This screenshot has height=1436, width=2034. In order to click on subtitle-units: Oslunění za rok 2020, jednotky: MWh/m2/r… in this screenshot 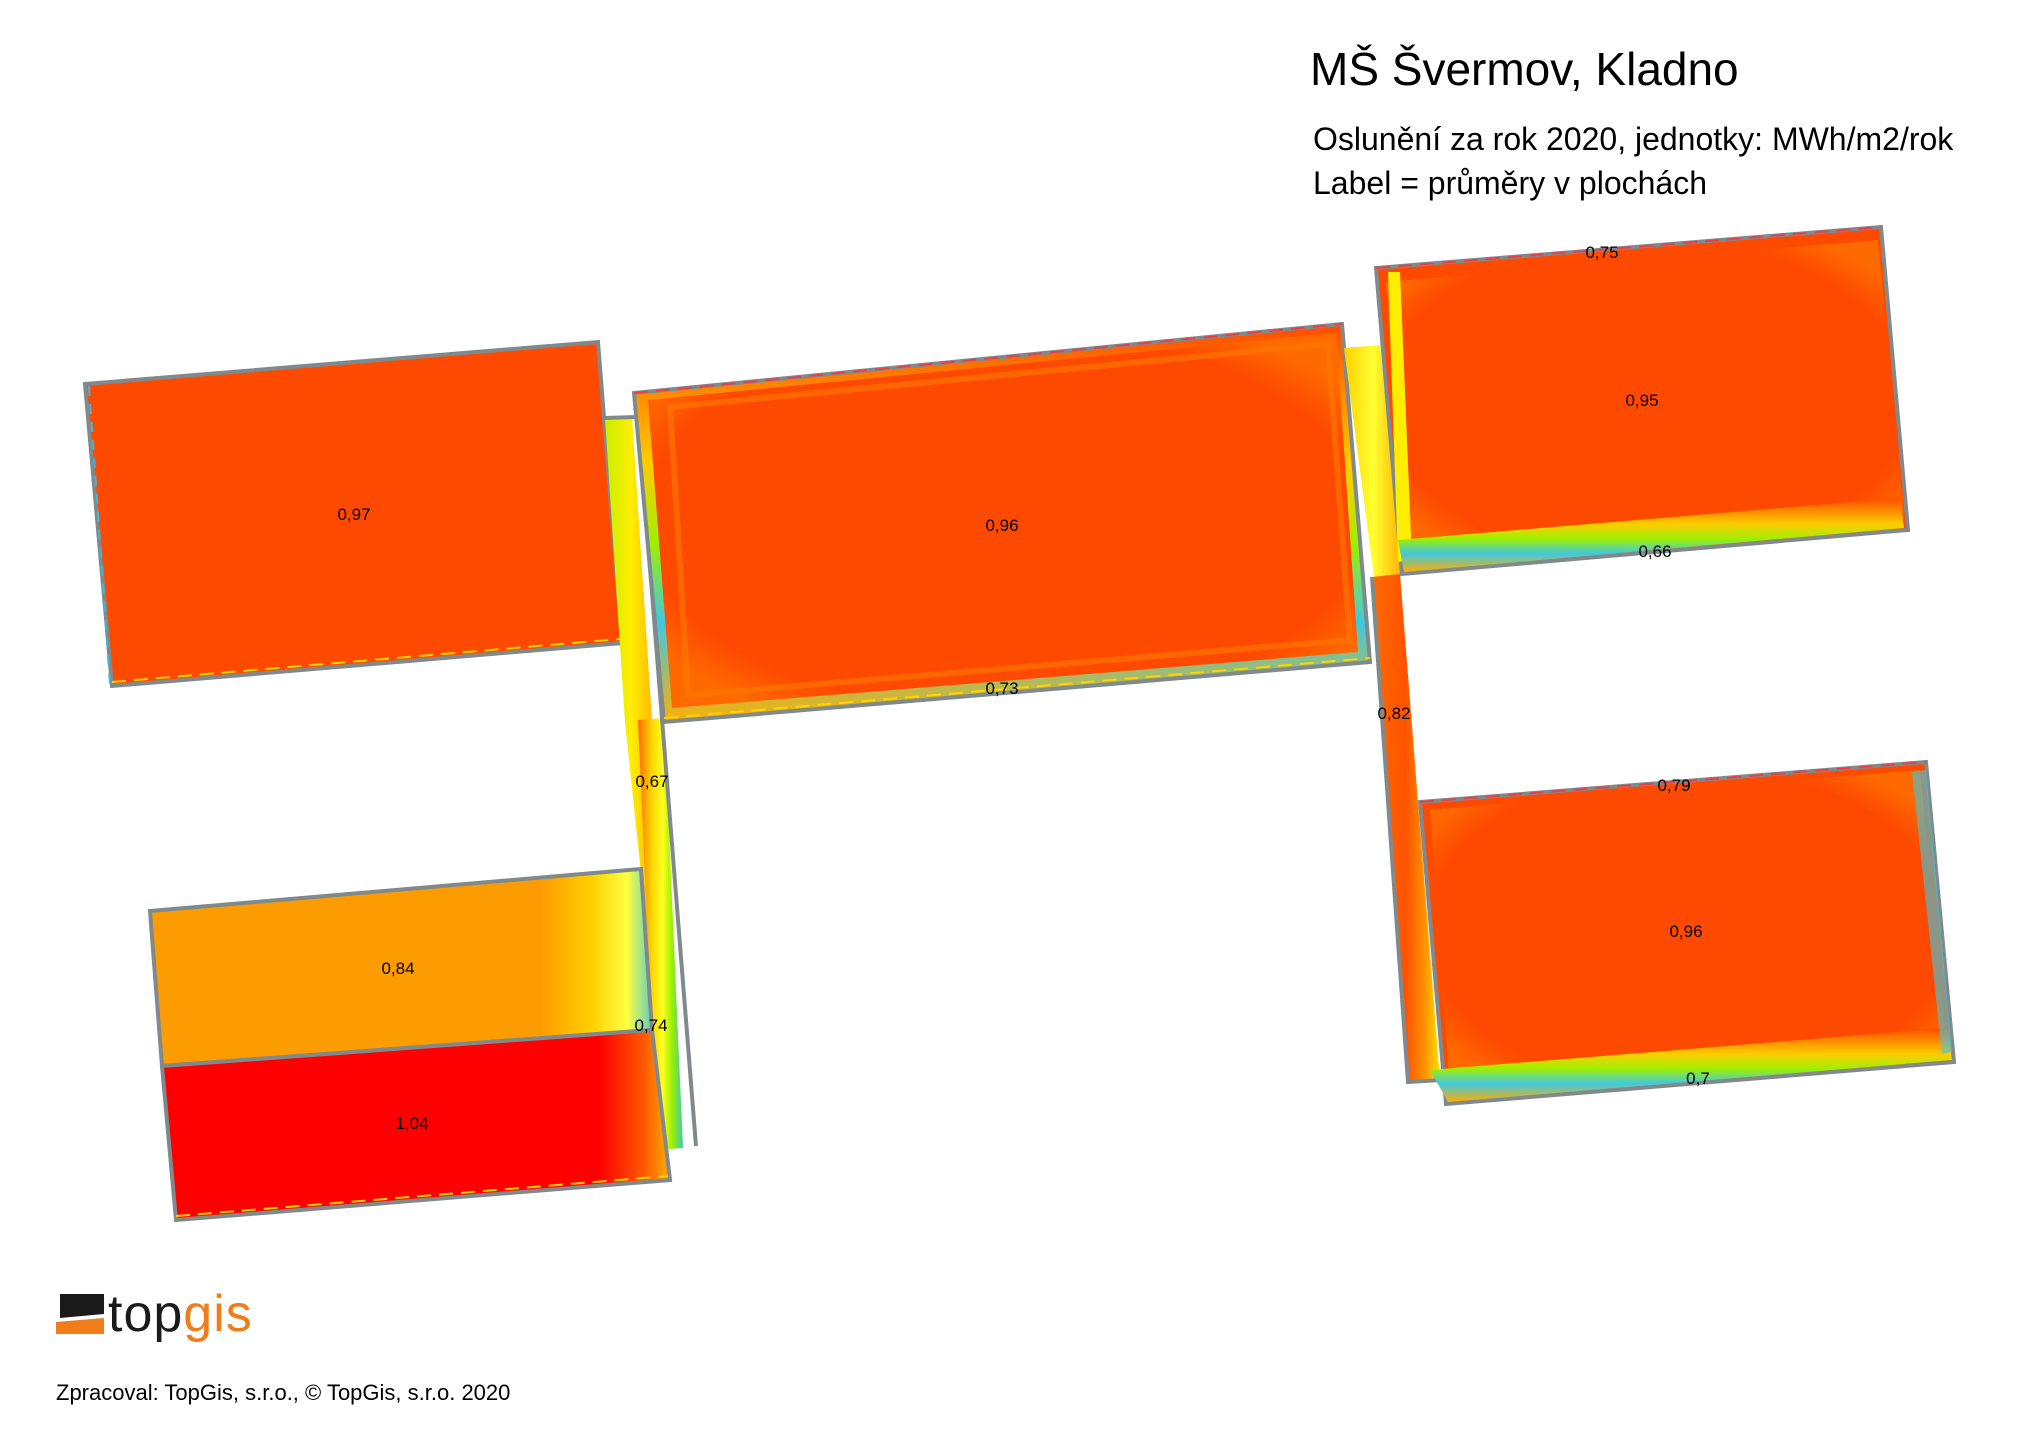, I will do `click(1633, 139)`.